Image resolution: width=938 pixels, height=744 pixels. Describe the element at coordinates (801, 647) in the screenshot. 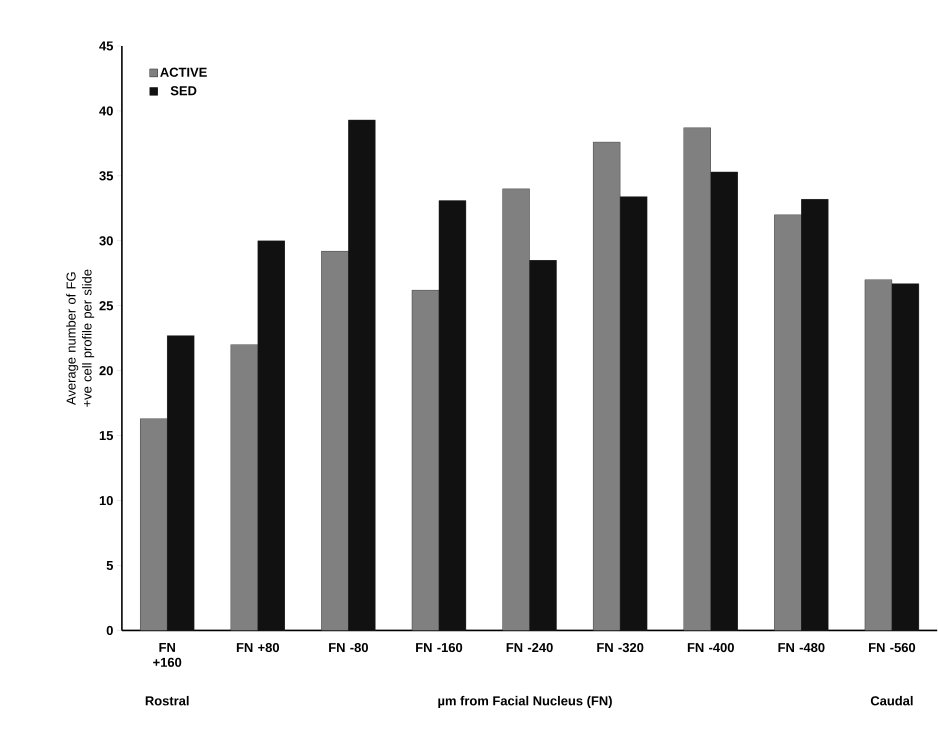

I see `x-tick-label: FN -480` at that location.